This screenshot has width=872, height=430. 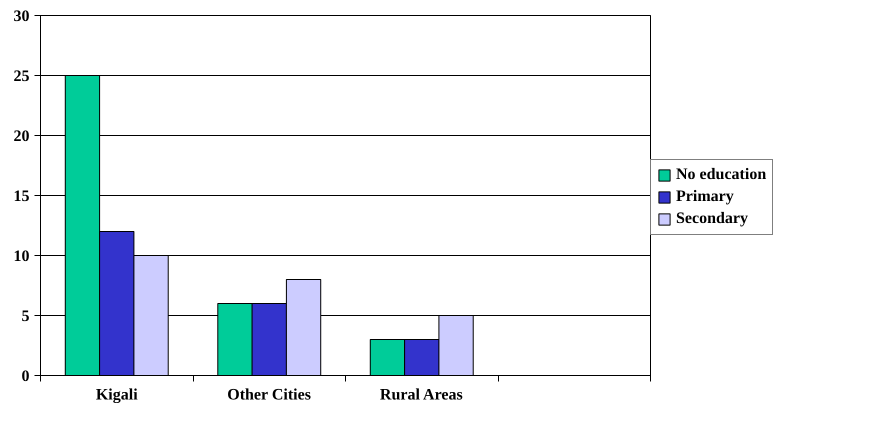 I want to click on x-tick-label: Rural Areas, so click(x=421, y=395).